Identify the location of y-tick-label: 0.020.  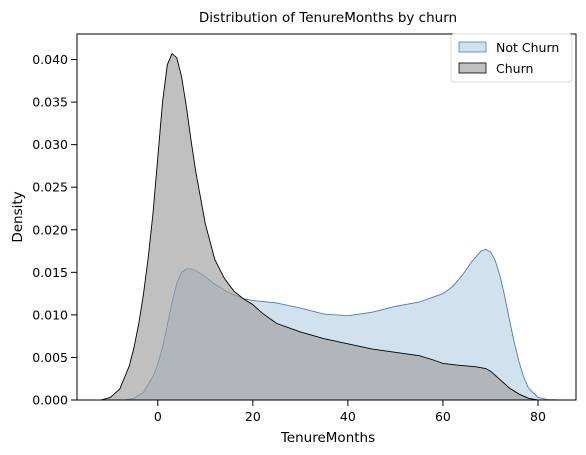
(50, 229).